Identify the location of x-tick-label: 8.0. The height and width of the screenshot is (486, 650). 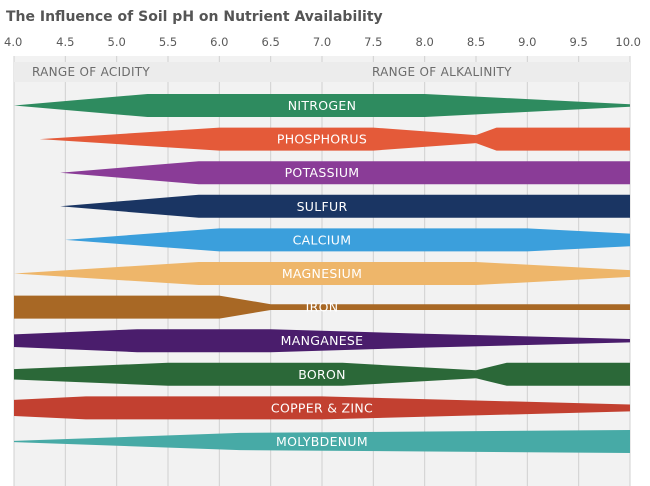
(425, 42).